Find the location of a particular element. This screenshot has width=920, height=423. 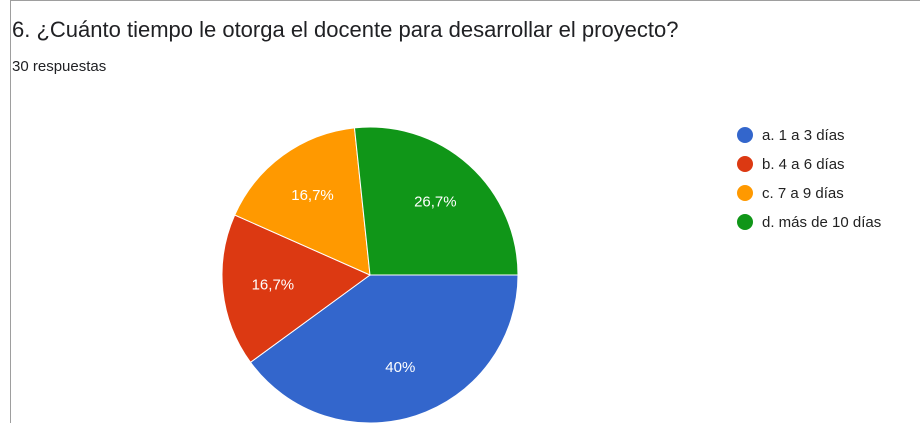

legend-label: a. 1 a 3 días is located at coordinates (803, 135).